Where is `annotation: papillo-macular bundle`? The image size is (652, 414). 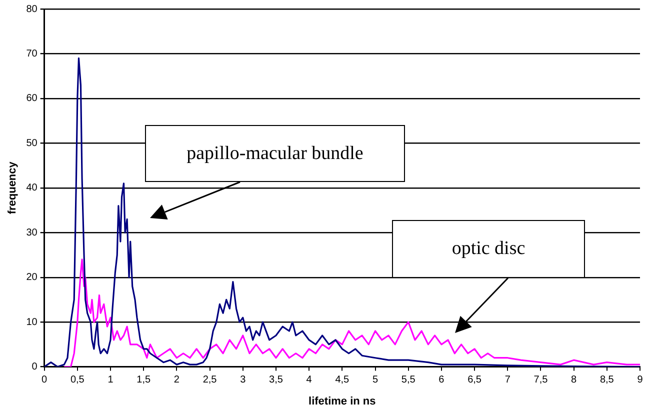
annotation: papillo-macular bundle is located at coordinates (275, 153).